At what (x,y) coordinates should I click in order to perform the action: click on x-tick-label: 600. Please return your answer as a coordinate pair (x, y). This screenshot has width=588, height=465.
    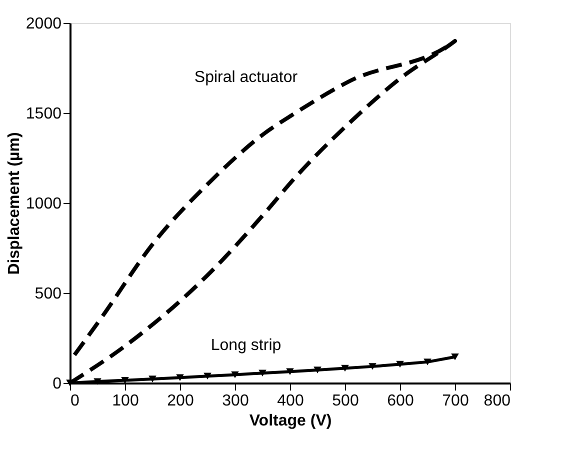
    Looking at the image, I should click on (400, 401).